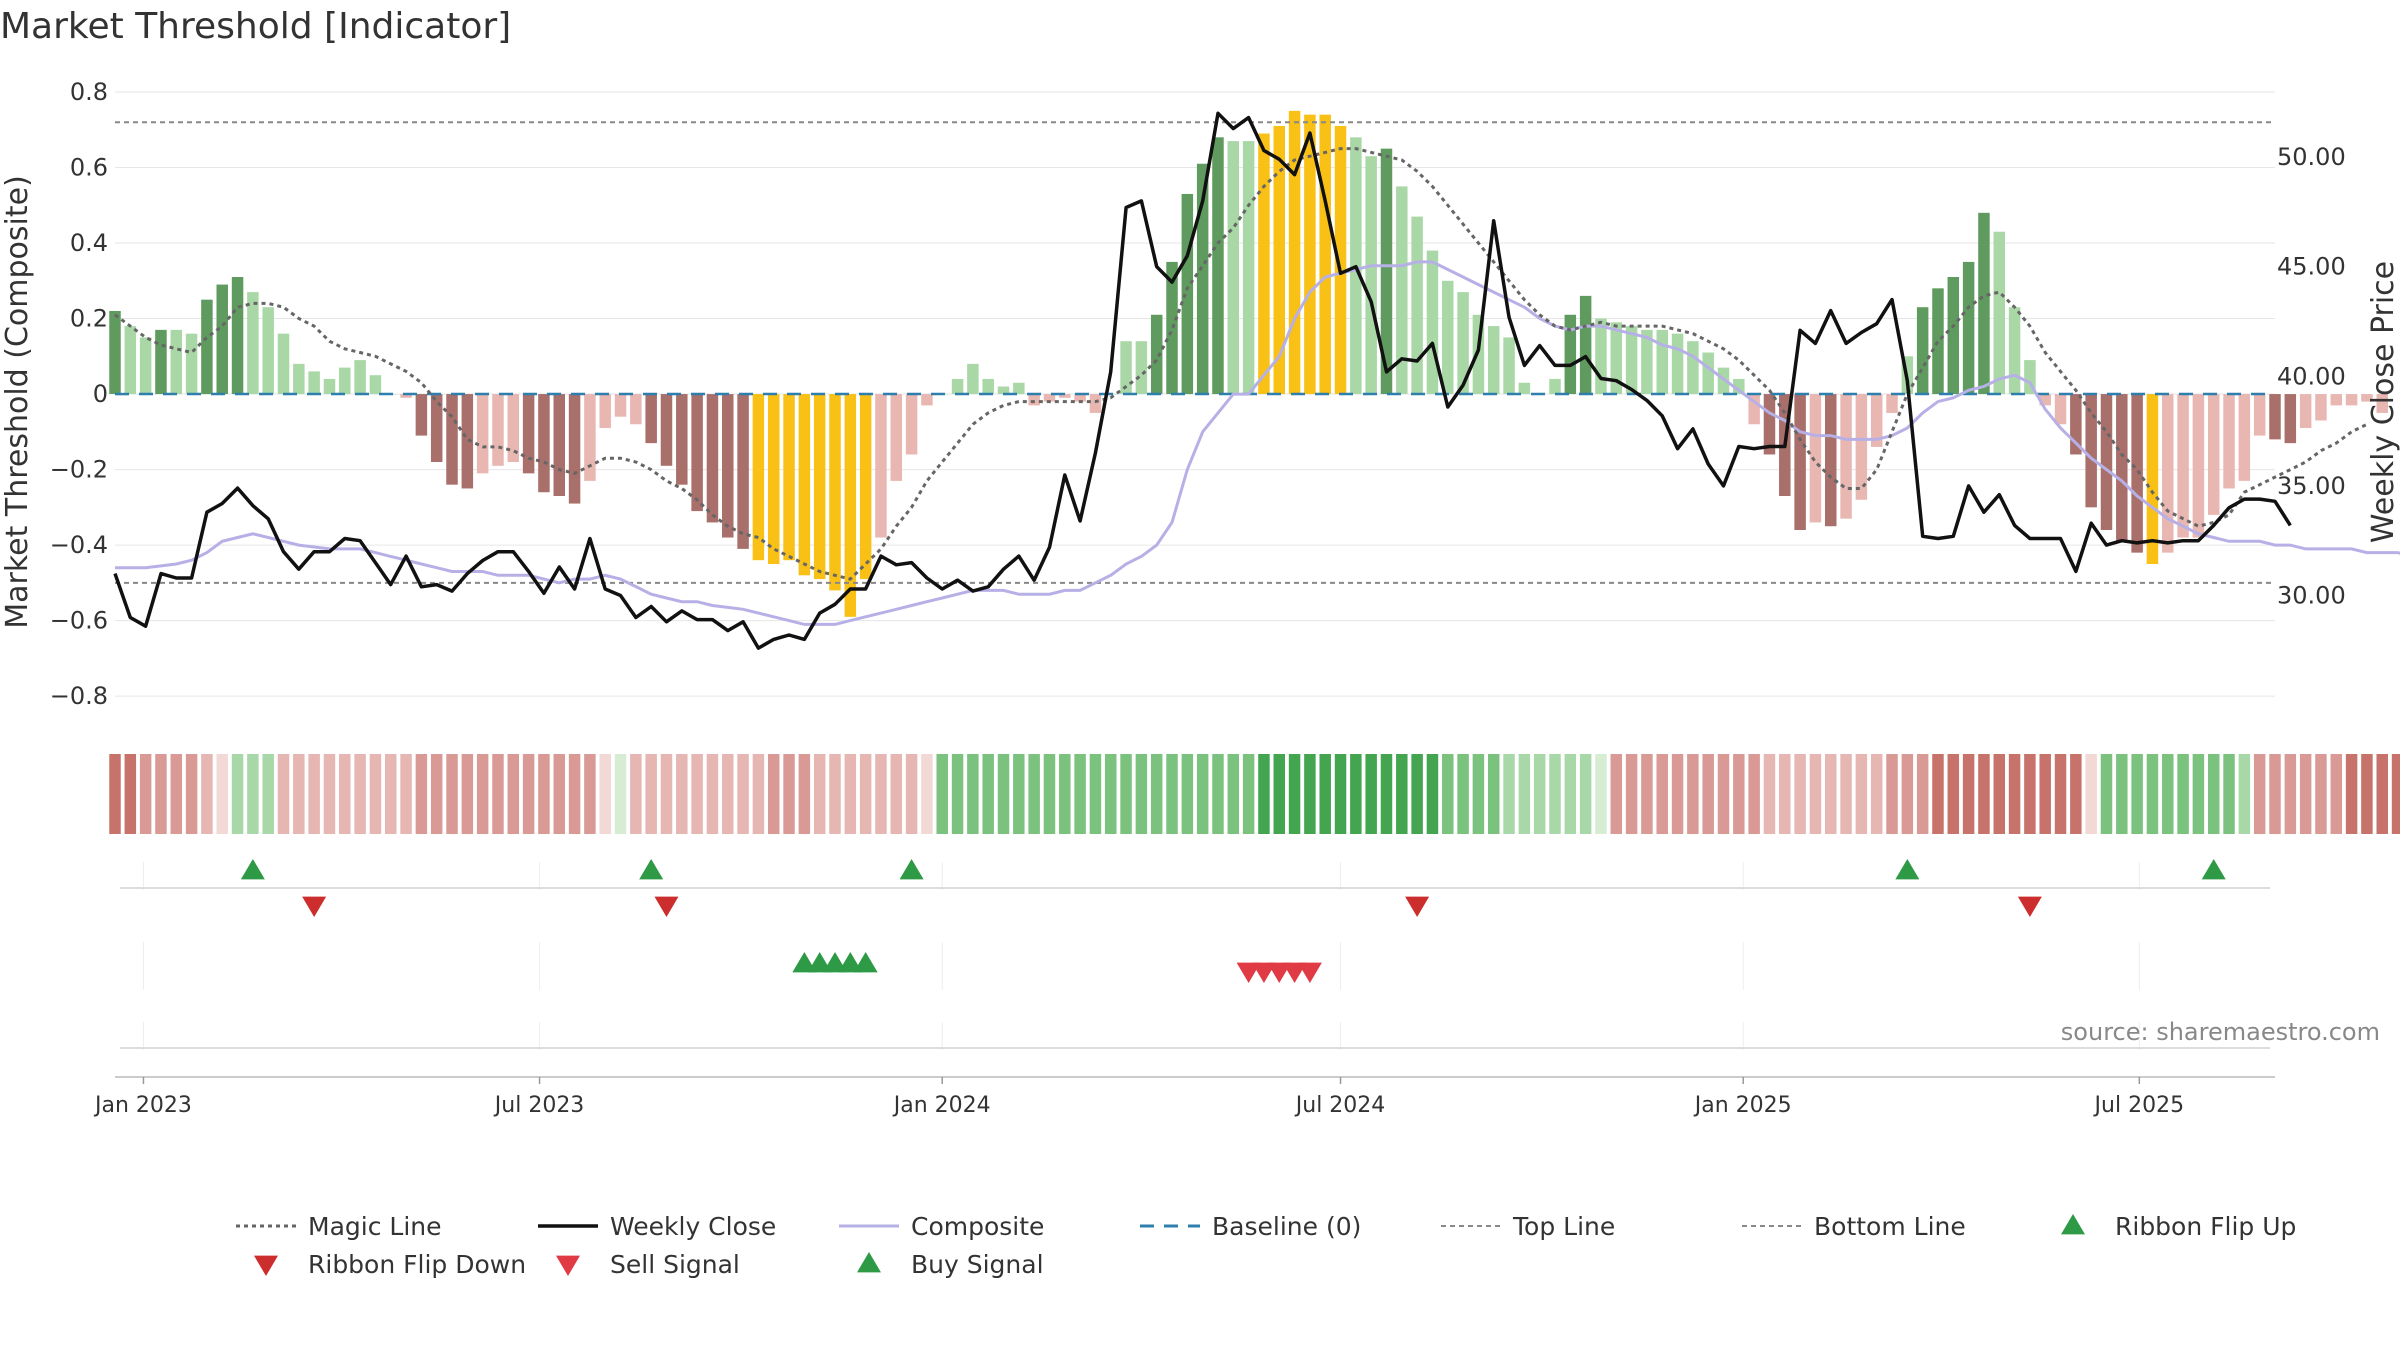 This screenshot has width=2400, height=1350. I want to click on y-tick-label: 0.4, so click(89, 243).